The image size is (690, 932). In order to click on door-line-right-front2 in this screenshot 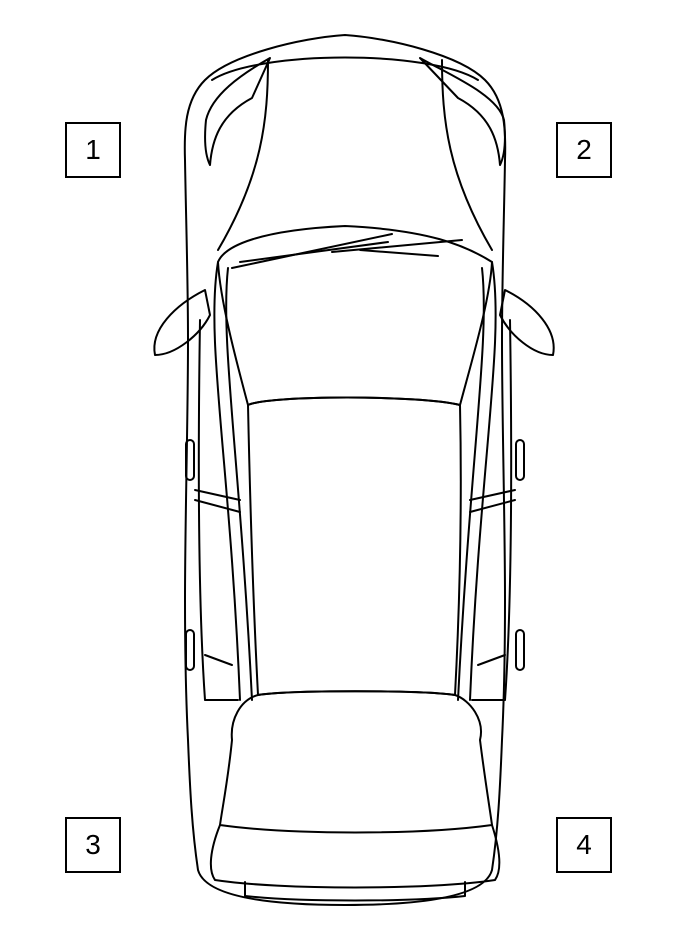, I will do `click(492, 506)`.